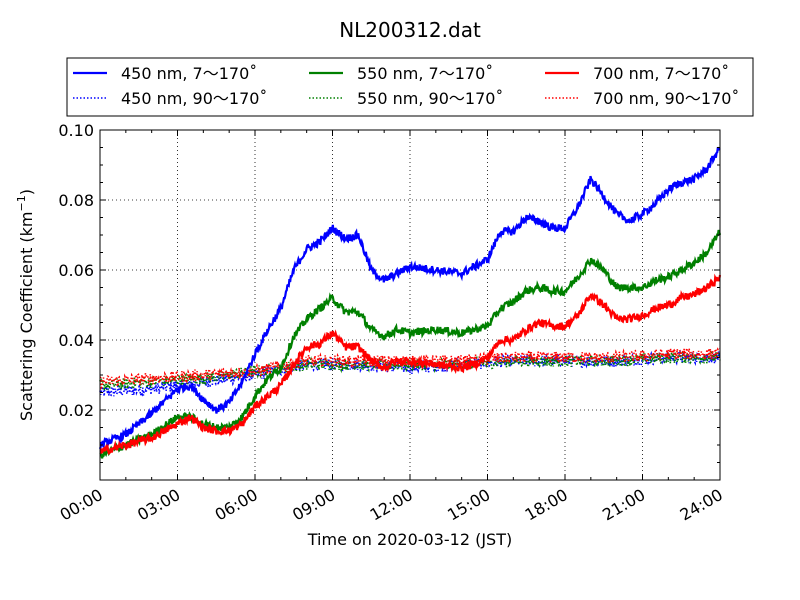 The height and width of the screenshot is (600, 800). Describe the element at coordinates (409, 539) in the screenshot. I see `x-axis-label: Time on 2020-03-12 (JST)` at that location.